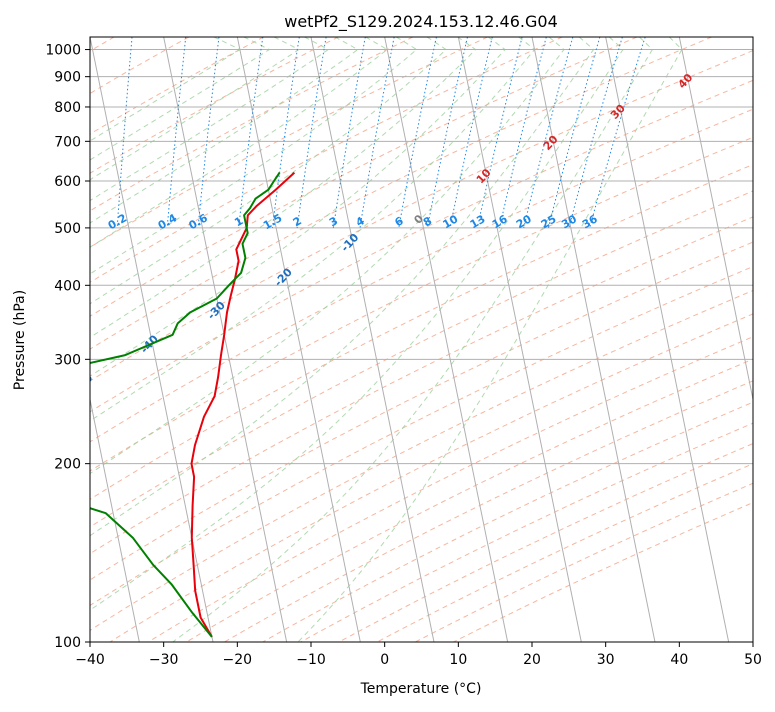  What do you see at coordinates (164, 660) in the screenshot?
I see `x-tick-label: −30` at bounding box center [164, 660].